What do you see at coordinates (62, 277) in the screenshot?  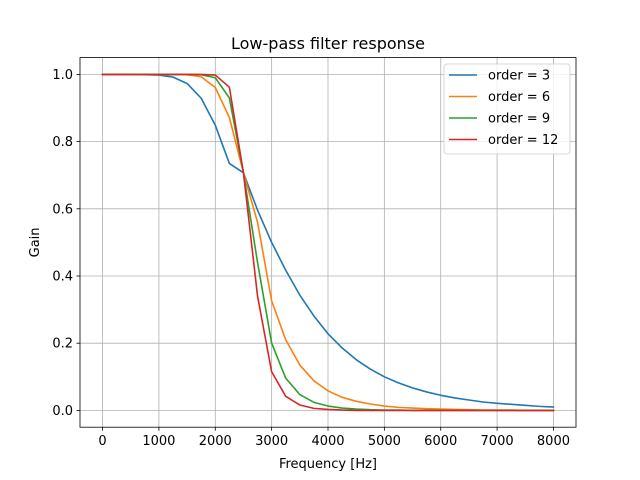 I see `y-tick-label: 0.4` at bounding box center [62, 277].